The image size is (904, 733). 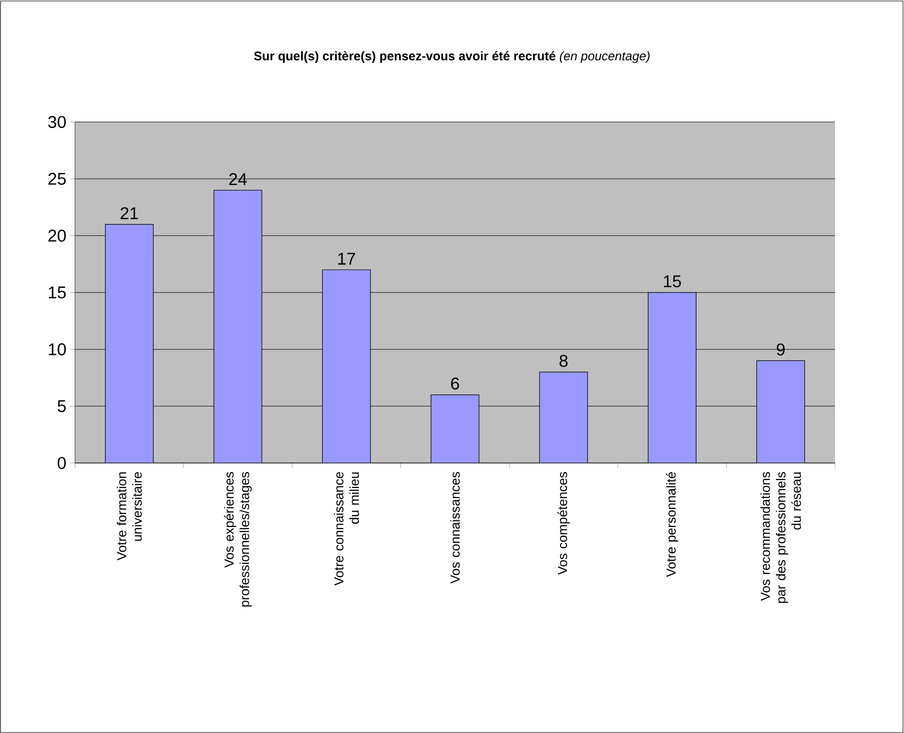 I want to click on data-label: 21, so click(x=129, y=213).